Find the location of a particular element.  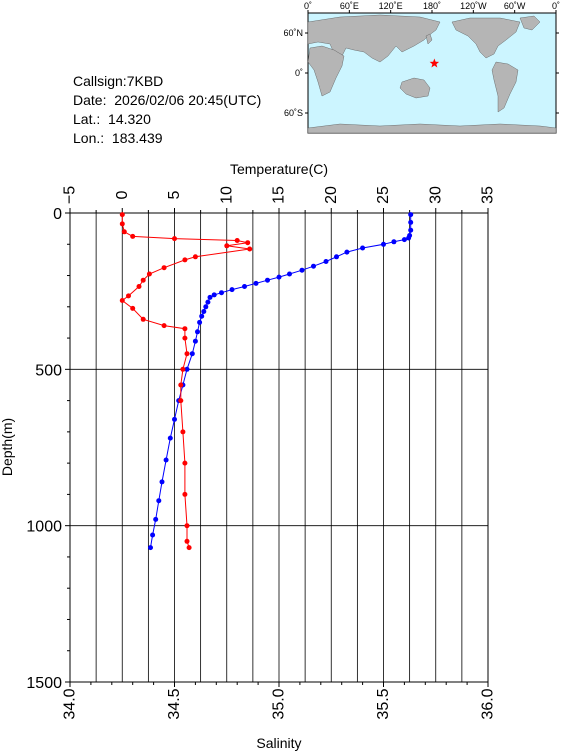

landmass-australia is located at coordinates (415, 88).